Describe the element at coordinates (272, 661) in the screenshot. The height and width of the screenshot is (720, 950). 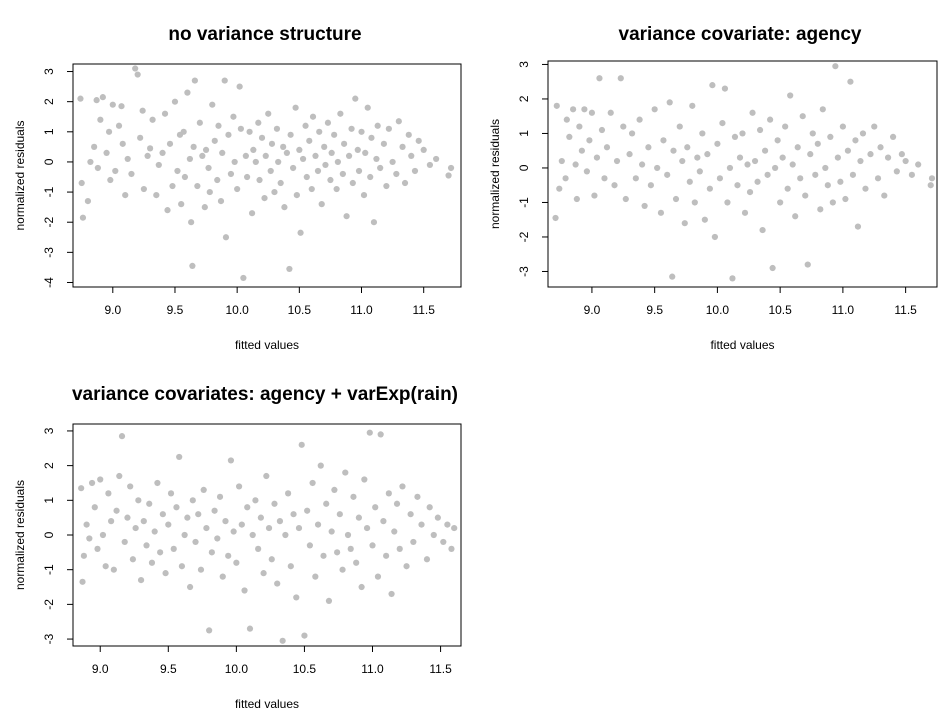
I see `x-axis: 9.0 9.5 10.0 10.5 11.0 11.5` at that location.